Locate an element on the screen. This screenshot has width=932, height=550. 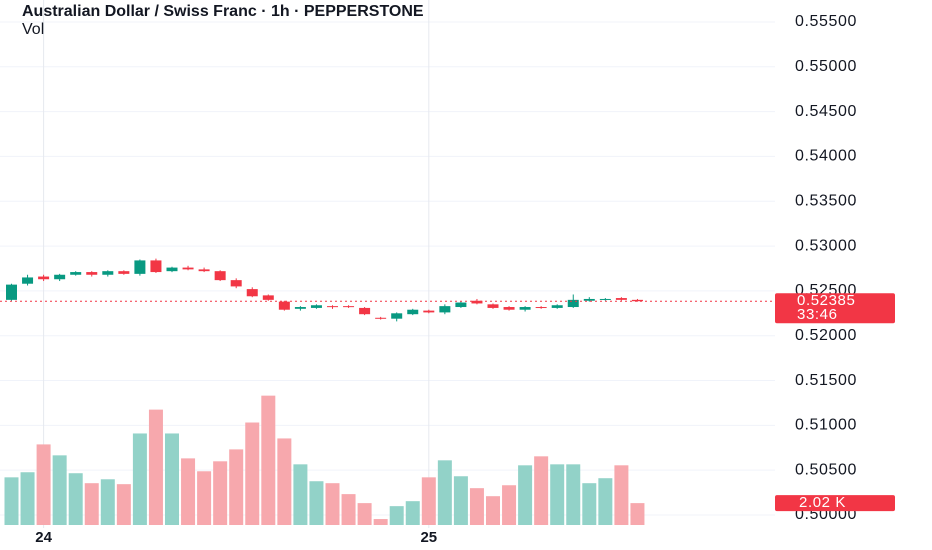
y-tick-label: 0.54500 is located at coordinates (826, 111).